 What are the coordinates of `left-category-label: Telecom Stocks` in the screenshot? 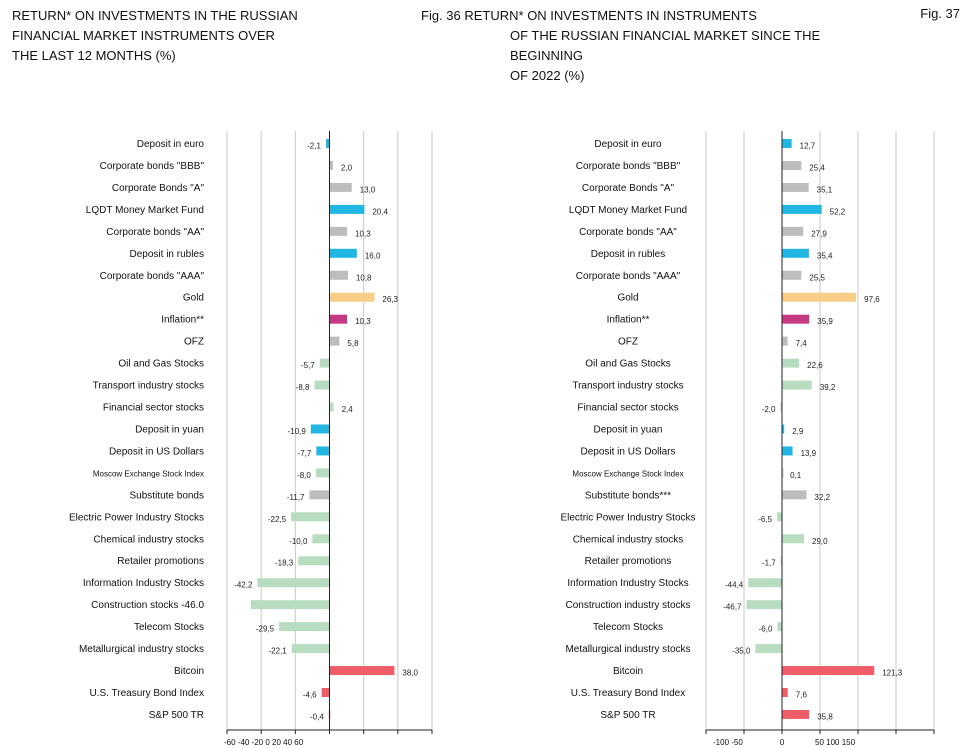 It's located at (169, 627).